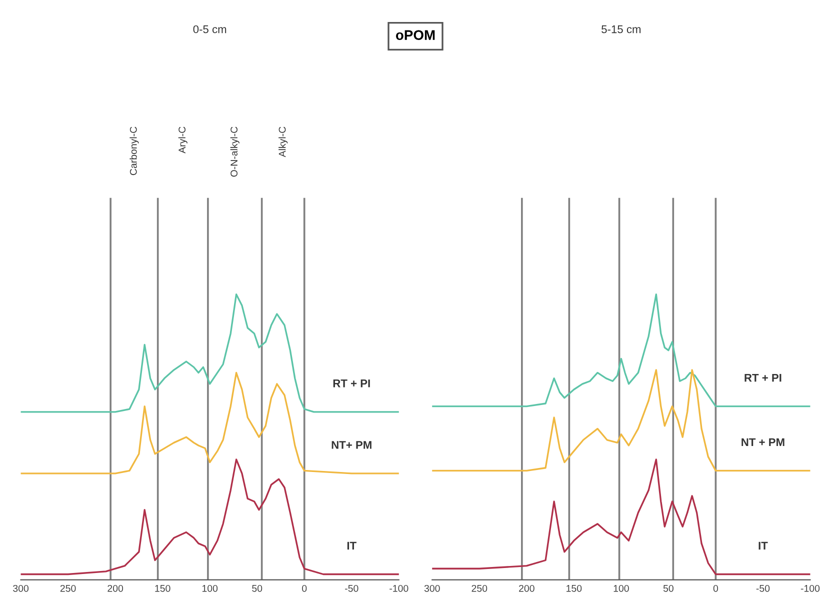 The image size is (831, 604). Describe the element at coordinates (183, 140) in the screenshot. I see `text: Aryl-C` at that location.